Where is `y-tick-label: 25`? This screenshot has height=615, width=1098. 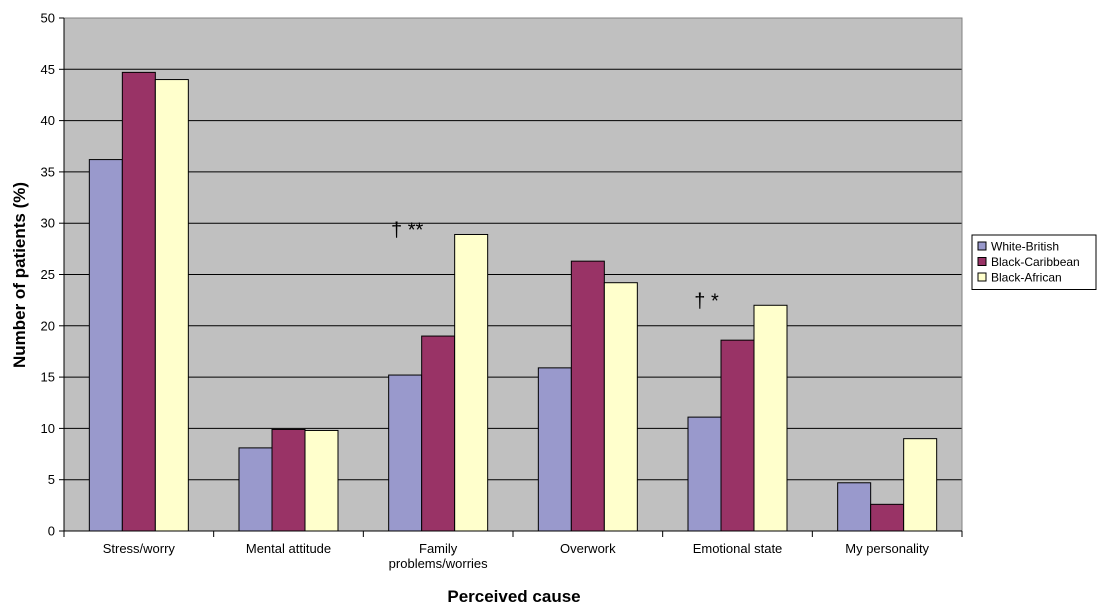 y-tick-label: 25 is located at coordinates (48, 274).